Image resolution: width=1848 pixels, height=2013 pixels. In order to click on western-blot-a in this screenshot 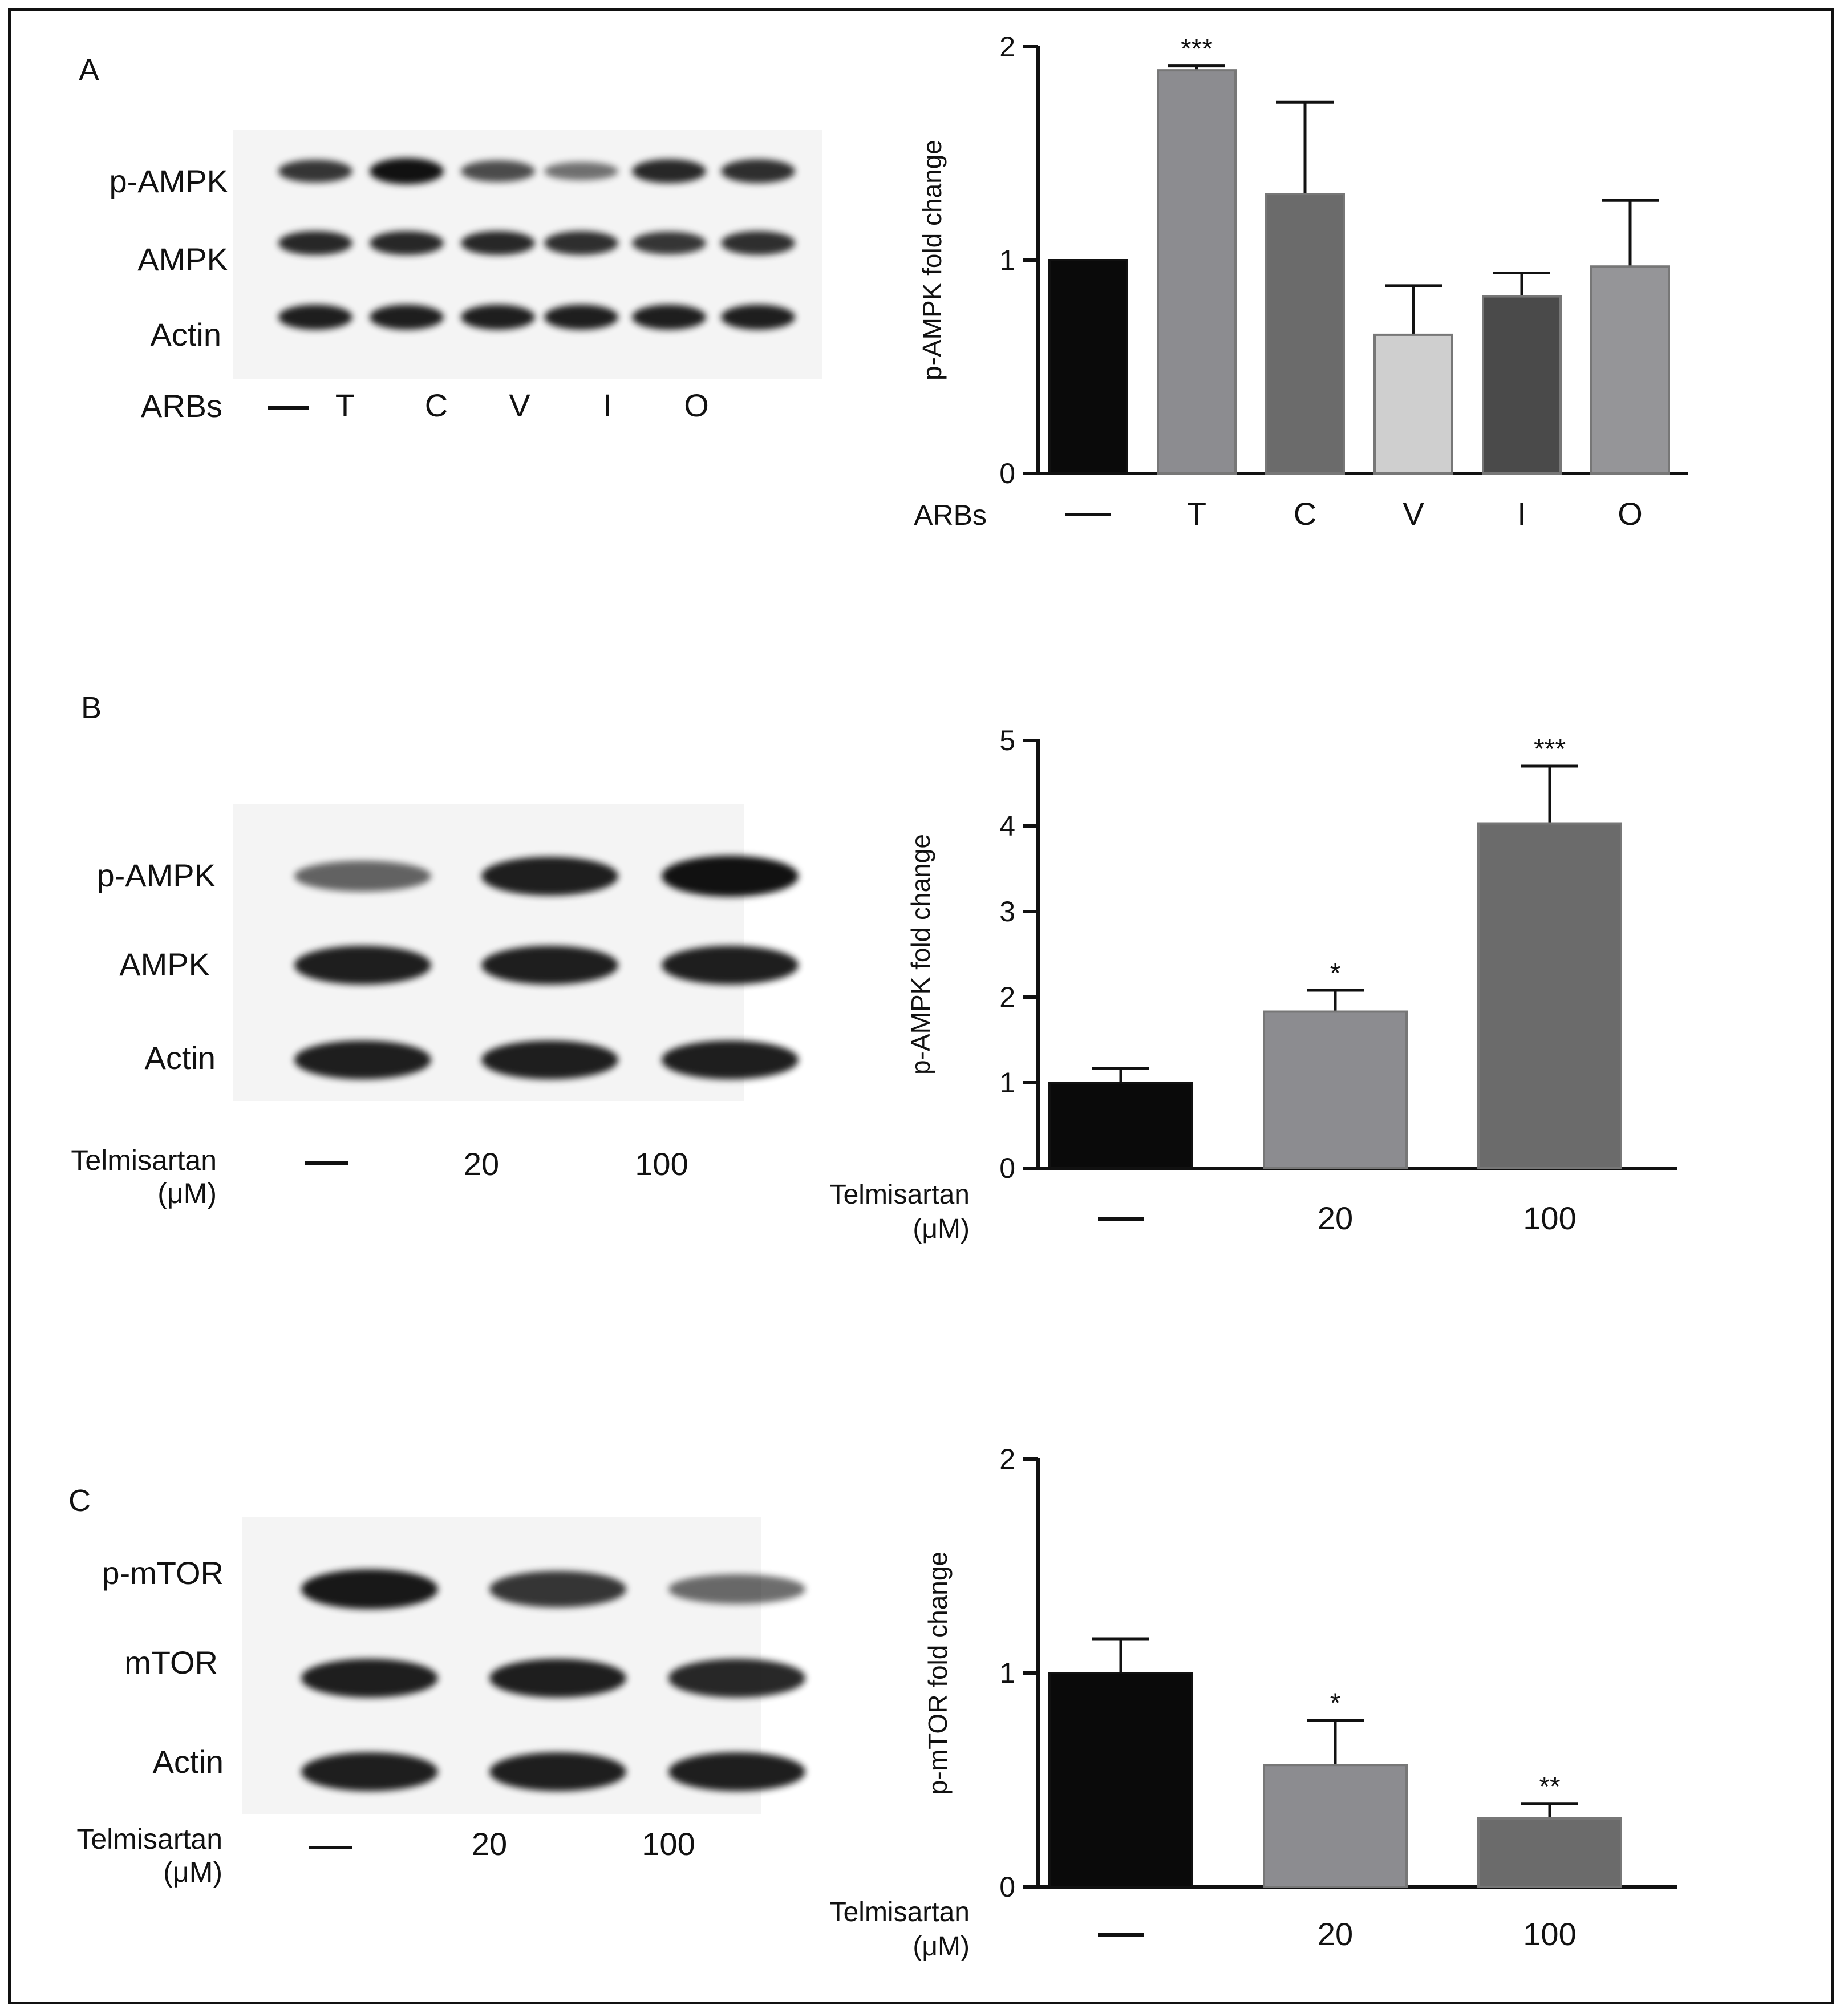, I will do `click(527, 254)`.